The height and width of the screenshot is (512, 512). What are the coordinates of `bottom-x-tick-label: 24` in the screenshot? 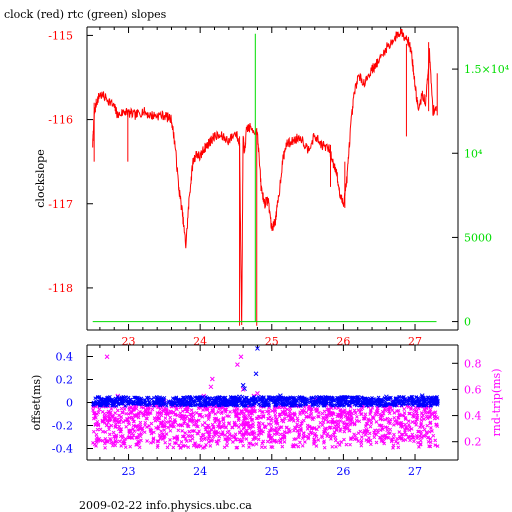 It's located at (200, 471).